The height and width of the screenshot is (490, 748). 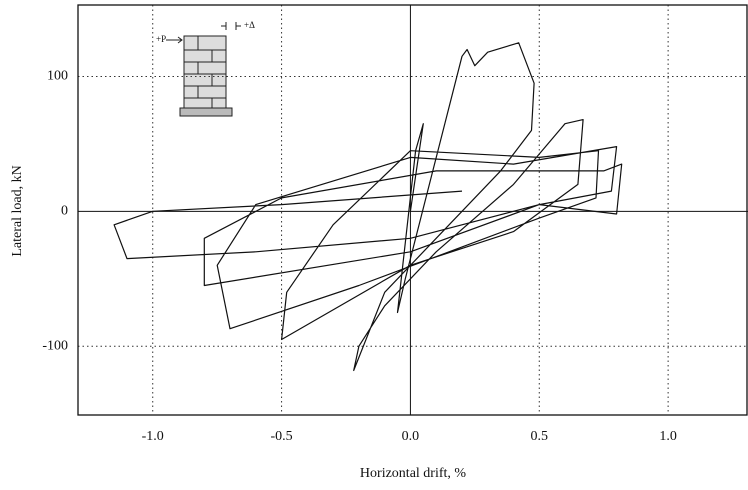 What do you see at coordinates (55, 345) in the screenshot?
I see `y-tick-label: -100` at bounding box center [55, 345].